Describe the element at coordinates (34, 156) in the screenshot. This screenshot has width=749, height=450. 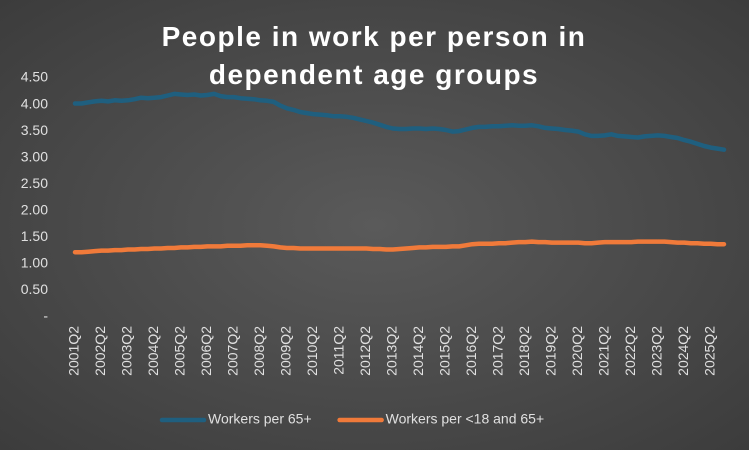
I see `y-tick-label: 3.00` at that location.